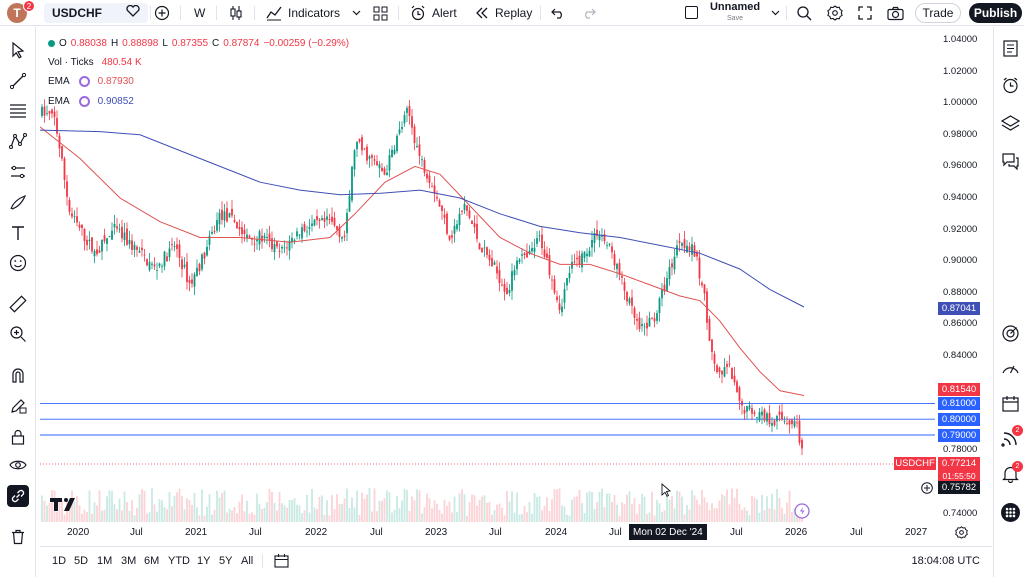 The width and height of the screenshot is (1024, 577). I want to click on watchlist-icon, so click(1010, 48).